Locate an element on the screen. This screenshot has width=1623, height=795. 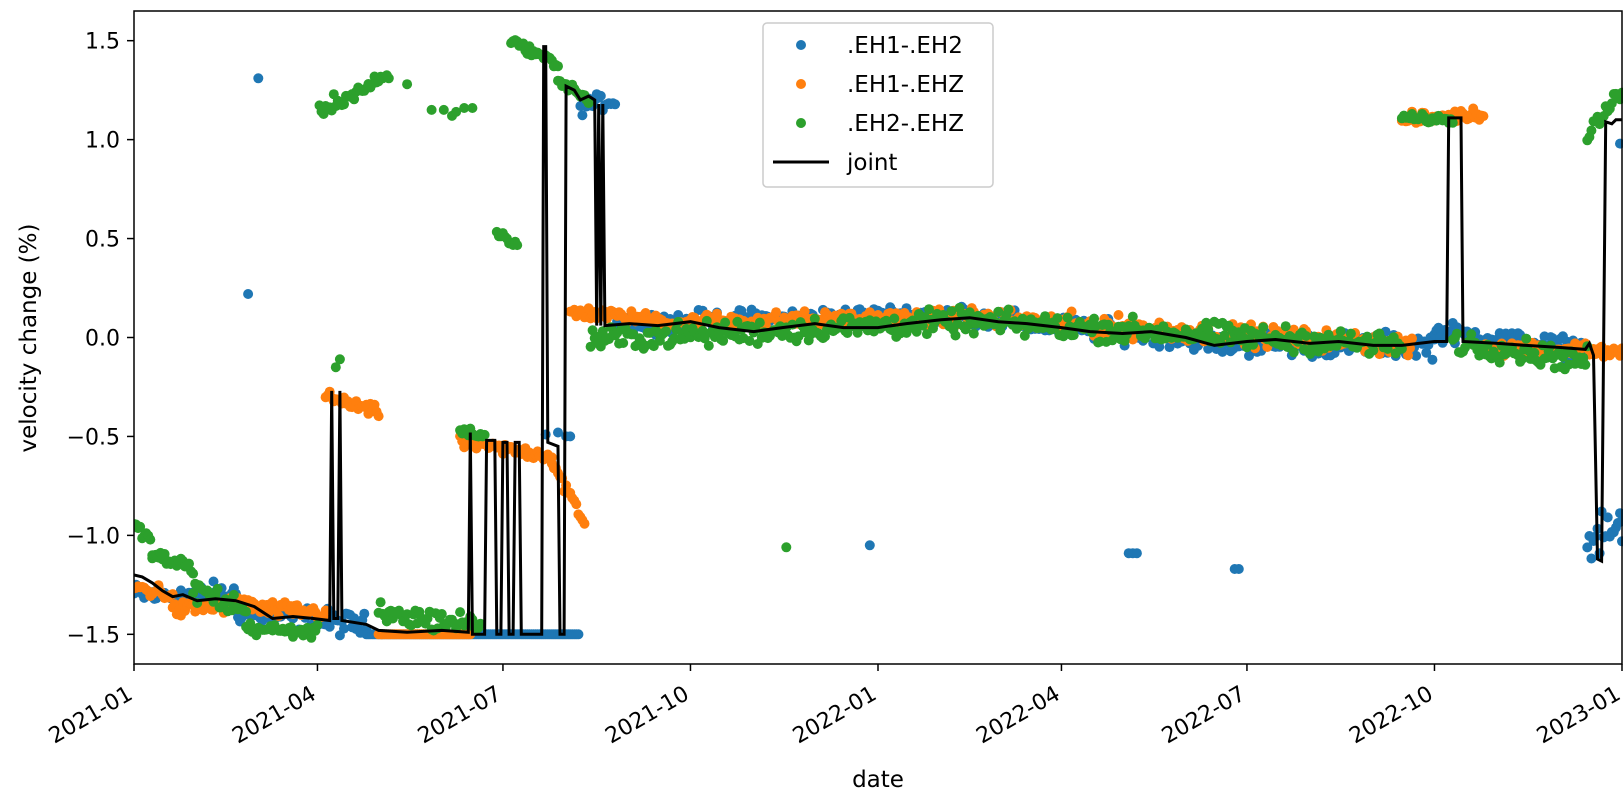
x-tick-label: 2022-10 is located at coordinates (1391, 716).